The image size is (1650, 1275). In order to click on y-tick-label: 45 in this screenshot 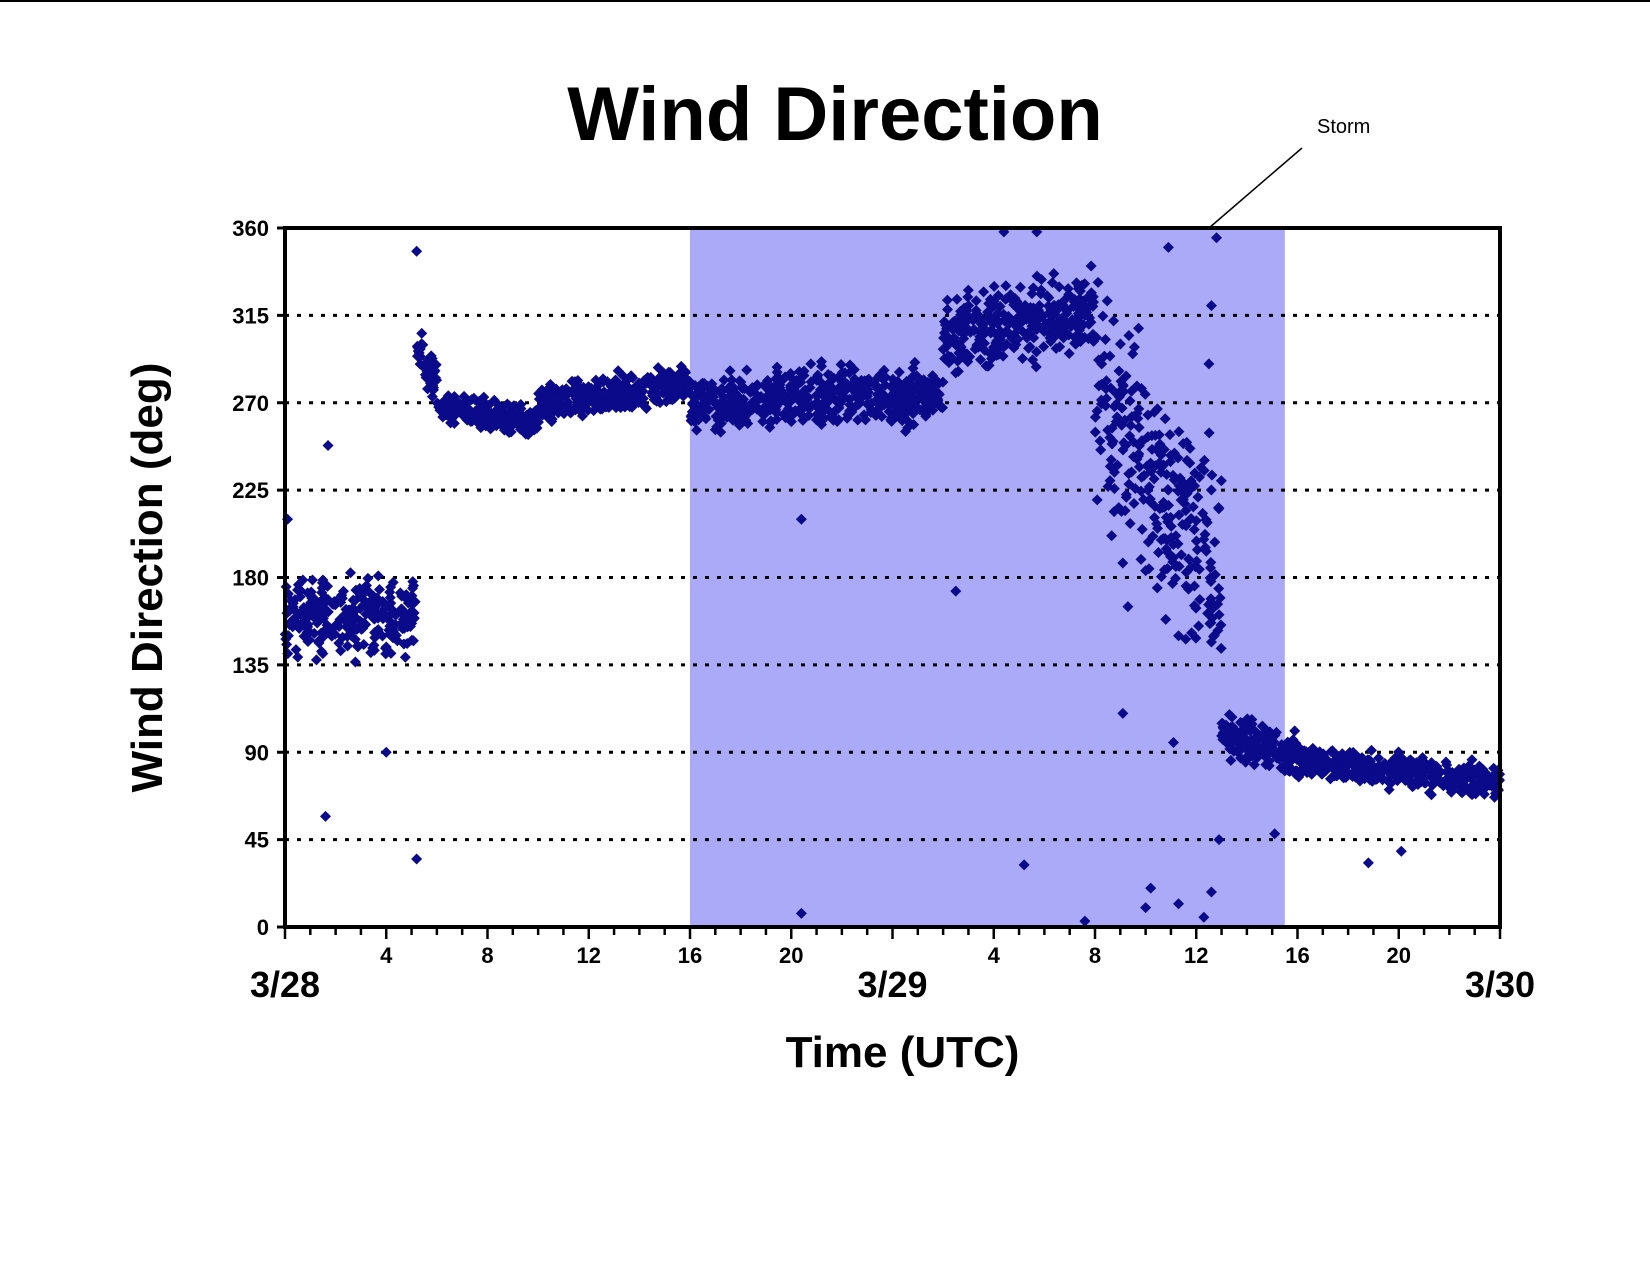, I will do `click(257, 840)`.